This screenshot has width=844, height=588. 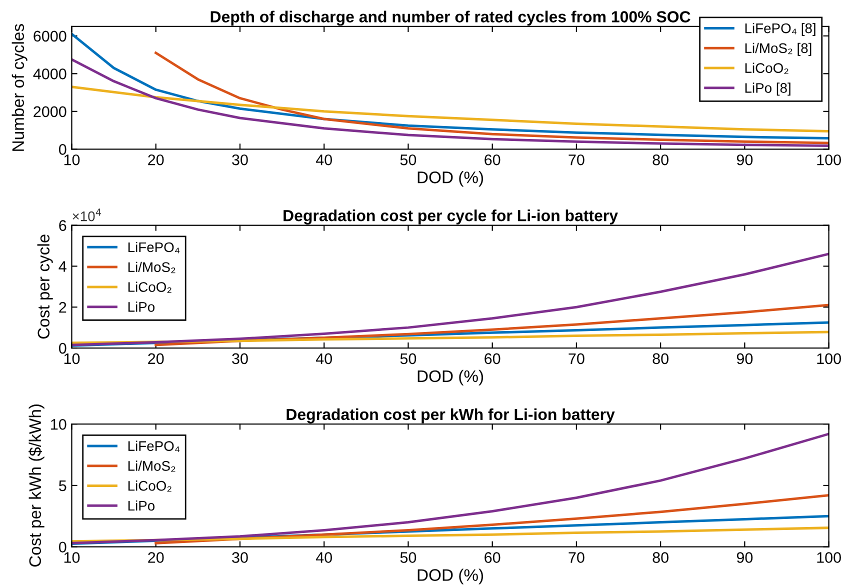 I want to click on y-axis-title: Cost per cycle, so click(x=45, y=286).